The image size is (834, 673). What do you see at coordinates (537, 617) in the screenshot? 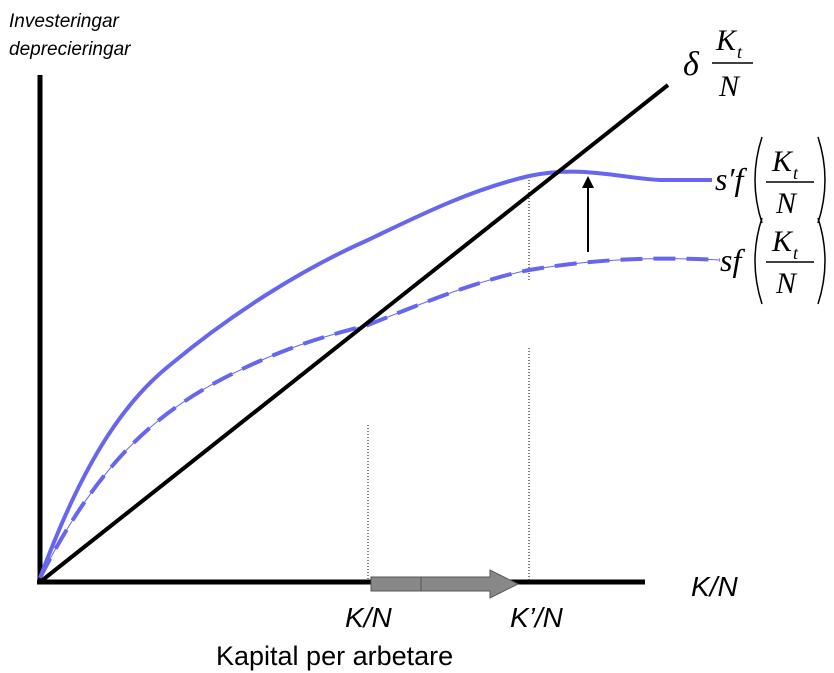
I see `tick-label-new: K’/N` at bounding box center [537, 617].